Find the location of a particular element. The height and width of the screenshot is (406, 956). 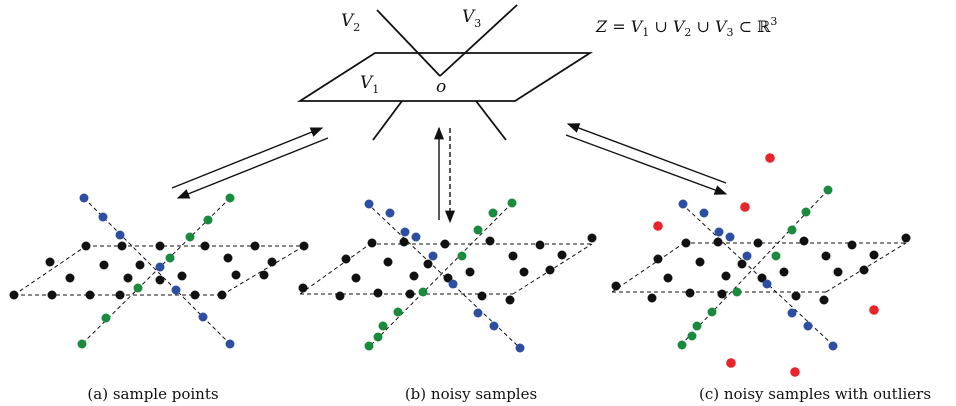

arrow-c-down is located at coordinates (646, 164).